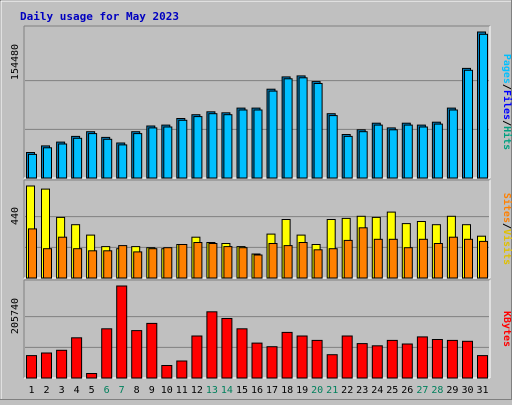 Image resolution: width=512 pixels, height=405 pixels. I want to click on x-tick-label-25: 25, so click(392, 390).